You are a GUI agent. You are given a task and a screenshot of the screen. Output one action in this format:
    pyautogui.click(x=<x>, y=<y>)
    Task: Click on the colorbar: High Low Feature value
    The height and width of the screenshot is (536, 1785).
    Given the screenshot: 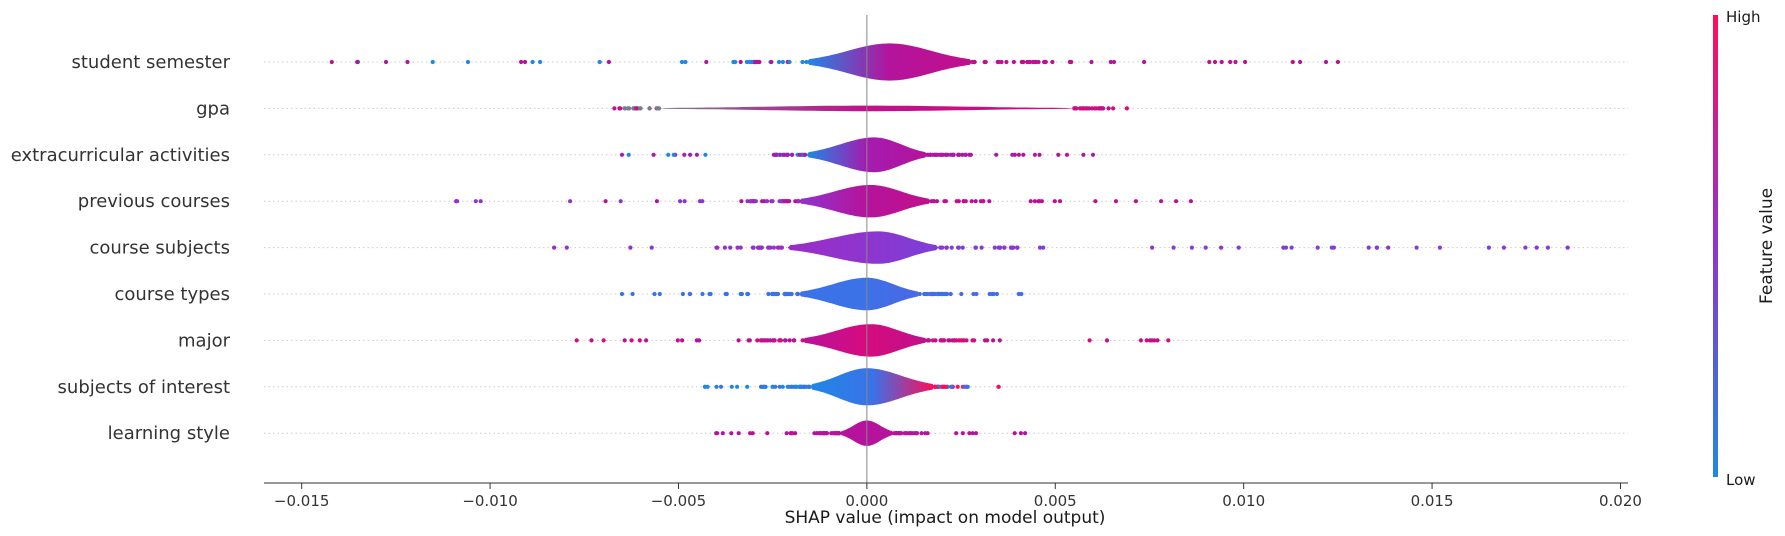 What is the action you would take?
    pyautogui.click(x=1745, y=248)
    